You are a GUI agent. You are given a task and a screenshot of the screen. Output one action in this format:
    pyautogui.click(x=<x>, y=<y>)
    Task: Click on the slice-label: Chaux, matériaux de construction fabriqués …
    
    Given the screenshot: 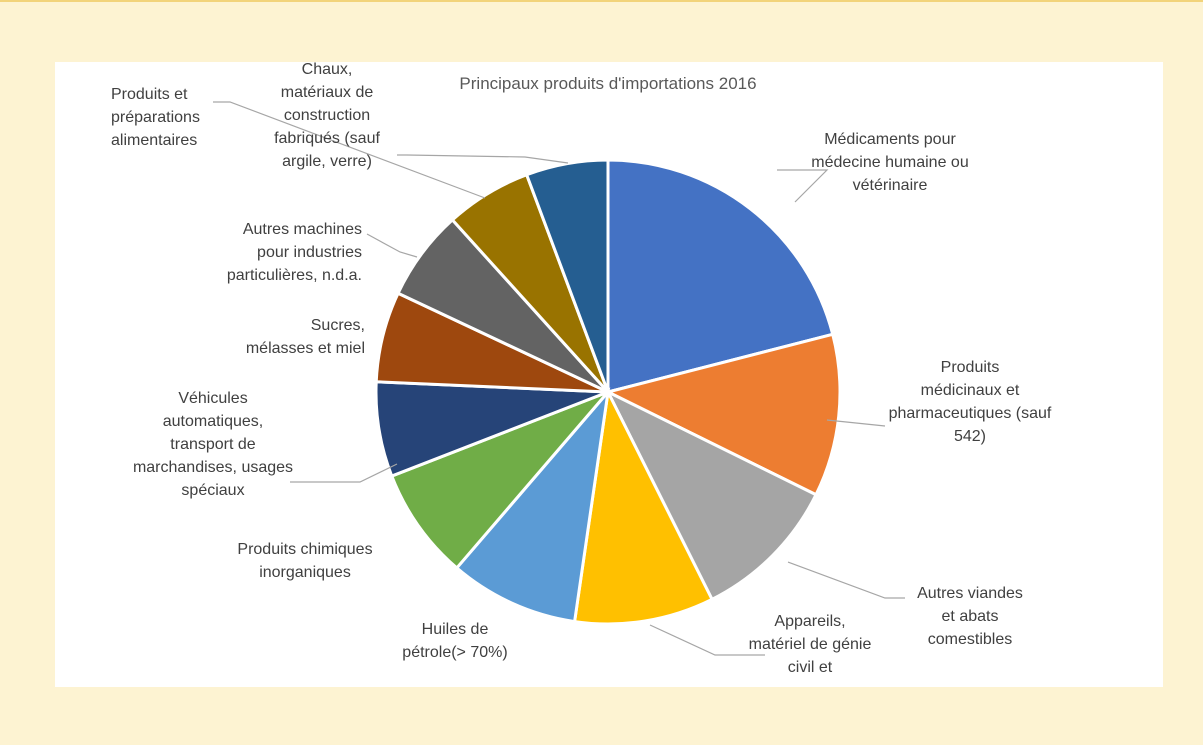 What is the action you would take?
    pyautogui.click(x=327, y=116)
    